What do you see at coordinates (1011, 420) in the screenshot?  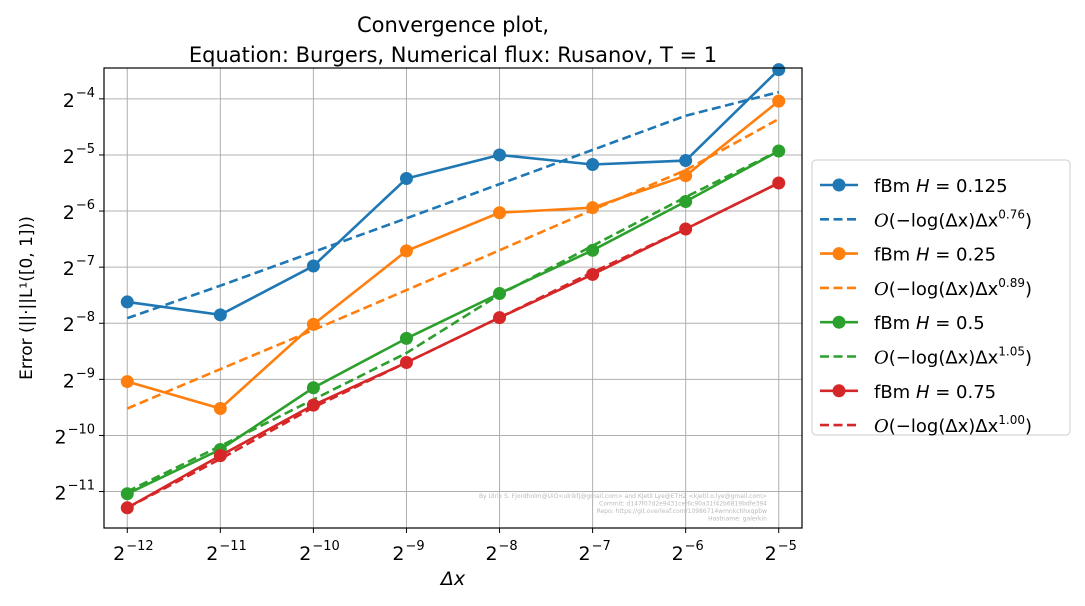 I see `legend-fit-exponent: 1.00` at bounding box center [1011, 420].